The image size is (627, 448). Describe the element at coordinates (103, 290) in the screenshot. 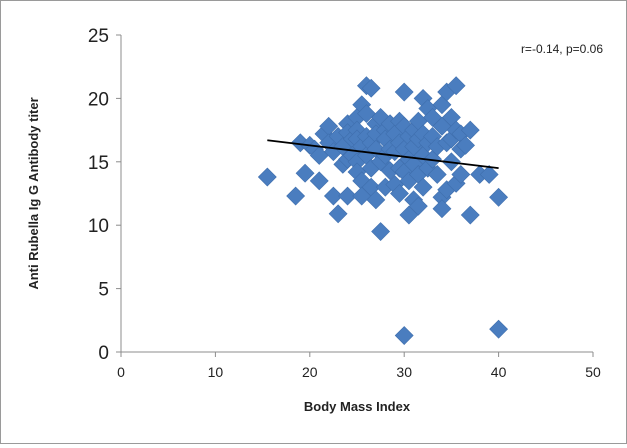

I see `y-tick-label: 5` at that location.